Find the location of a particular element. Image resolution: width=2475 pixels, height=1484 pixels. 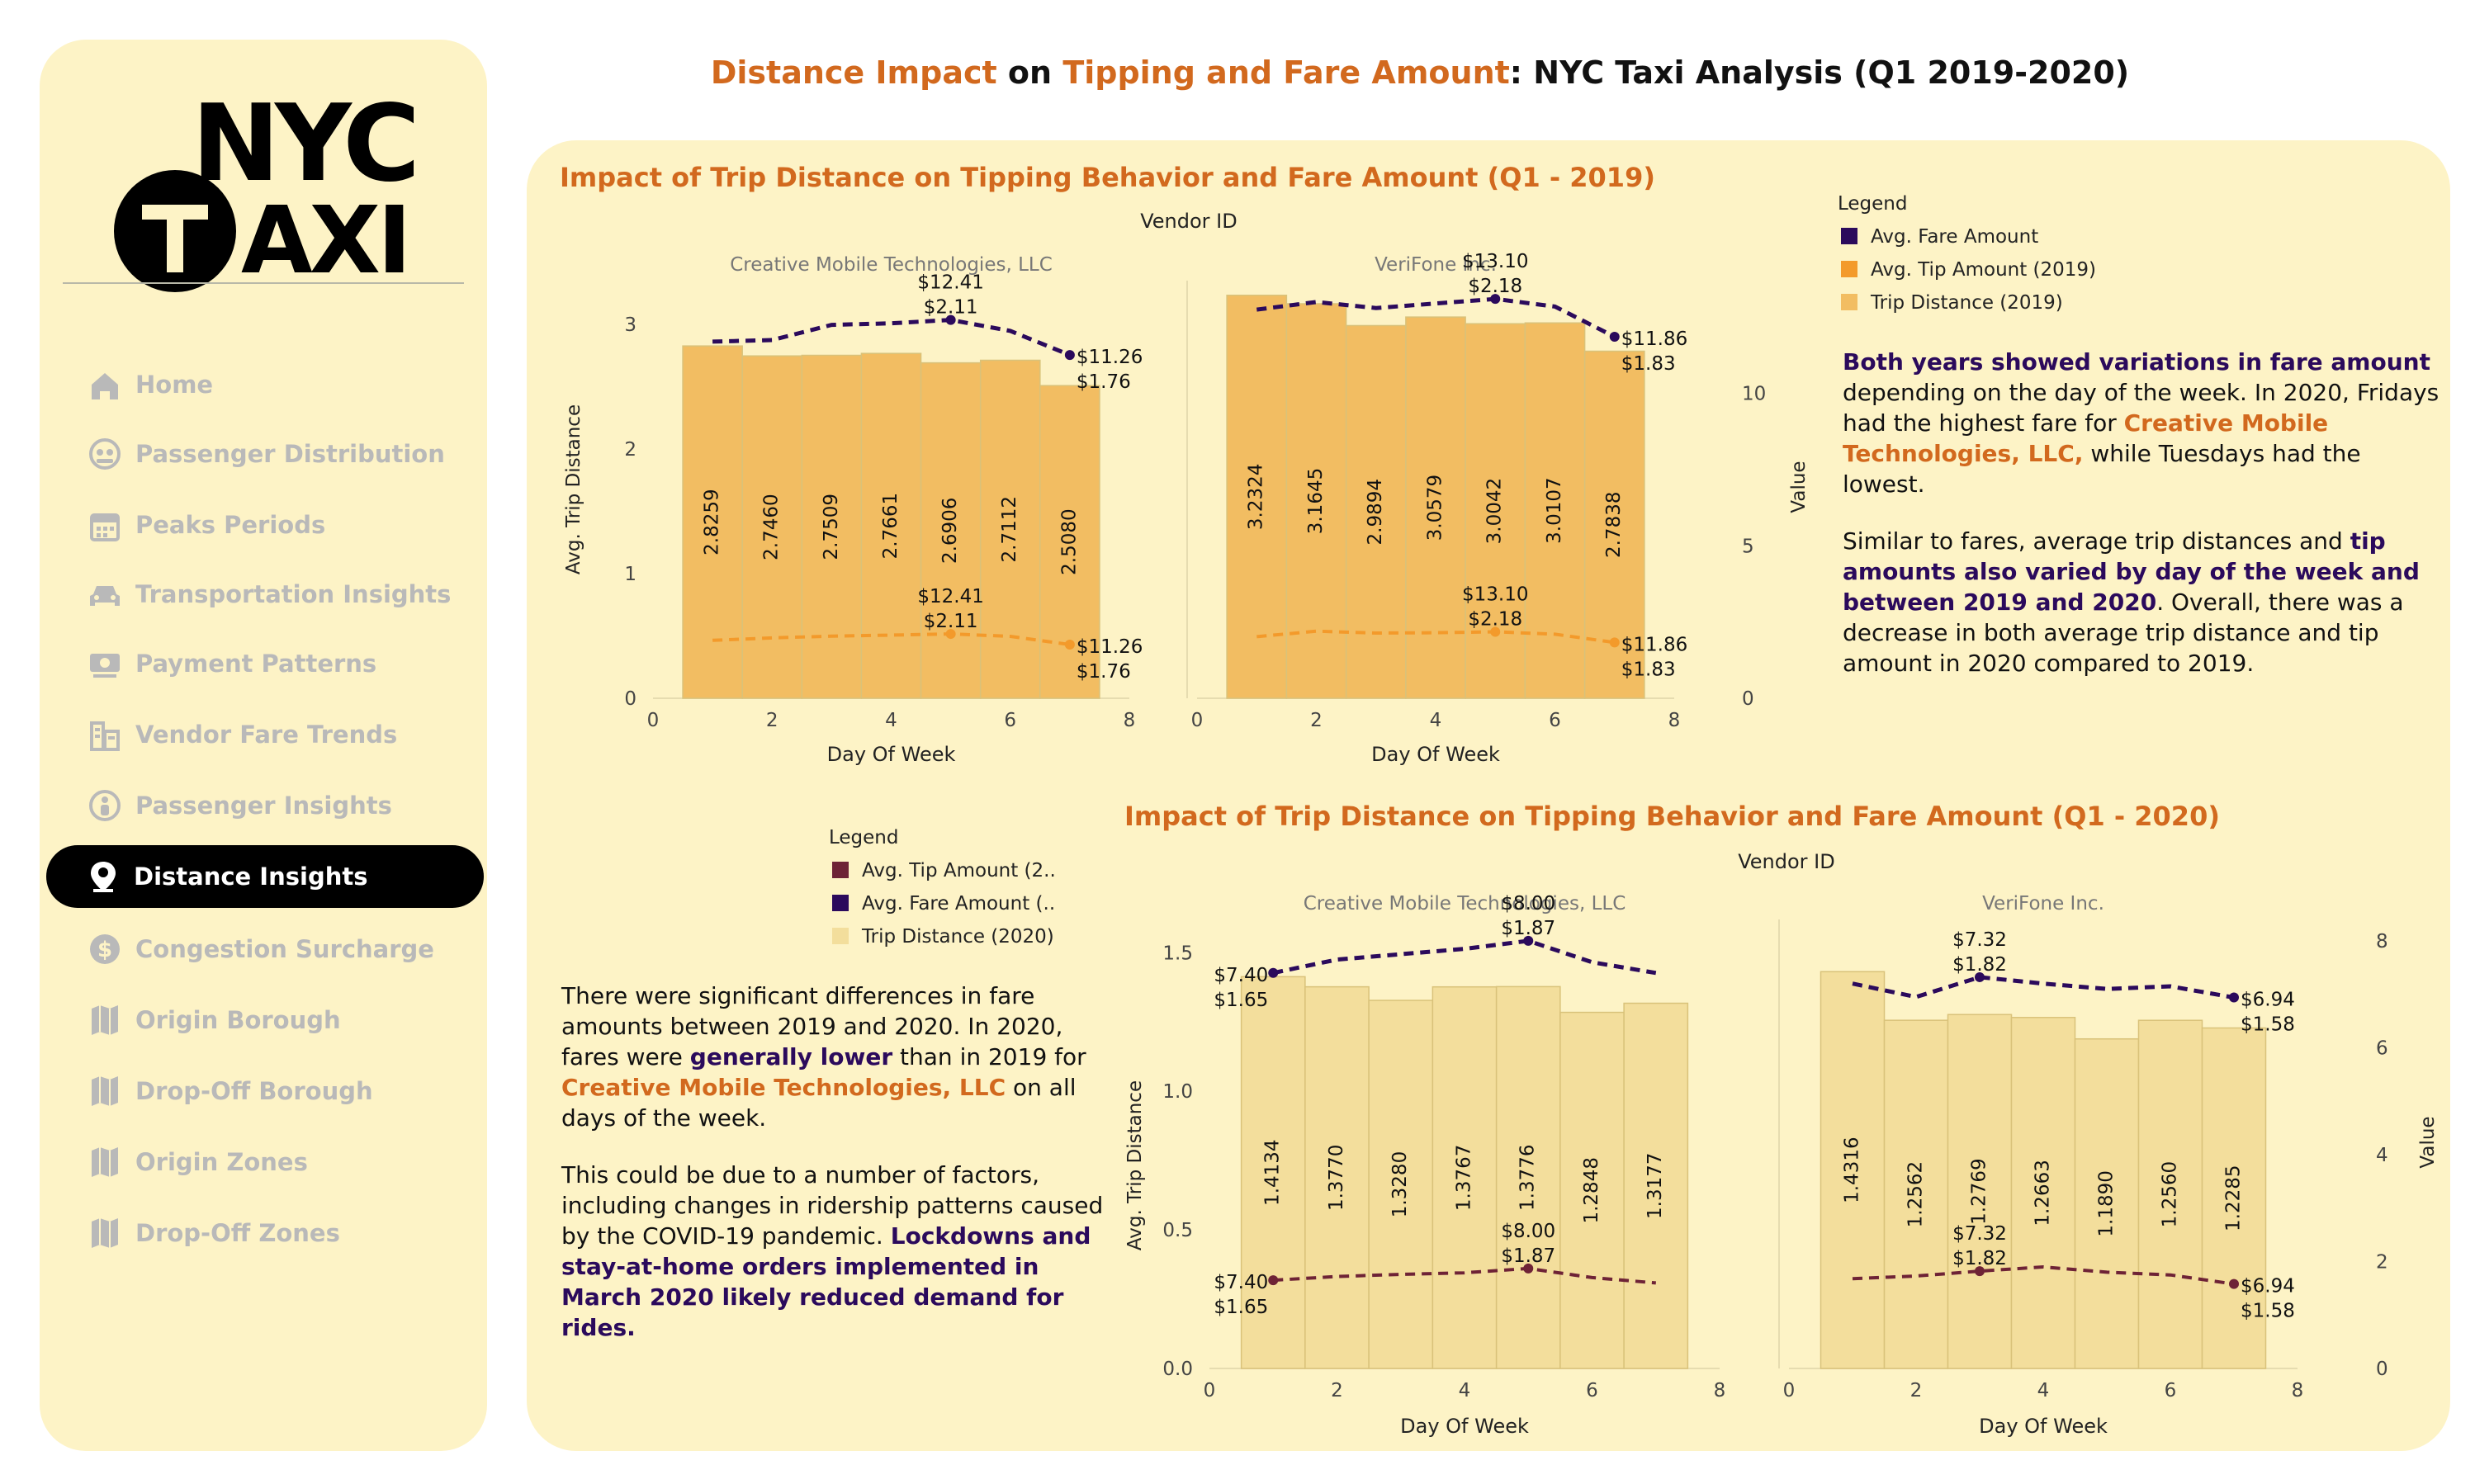

sidebar-item-label: Drop-Off Borough is located at coordinates (254, 1091).